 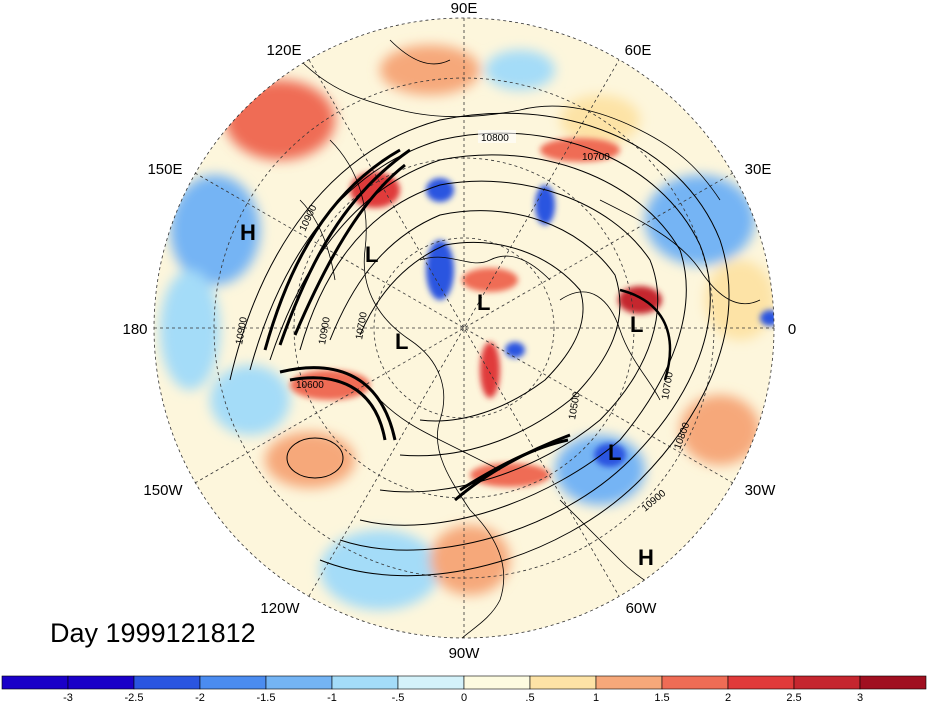 I want to click on low-label-europe: L, so click(x=636, y=324).